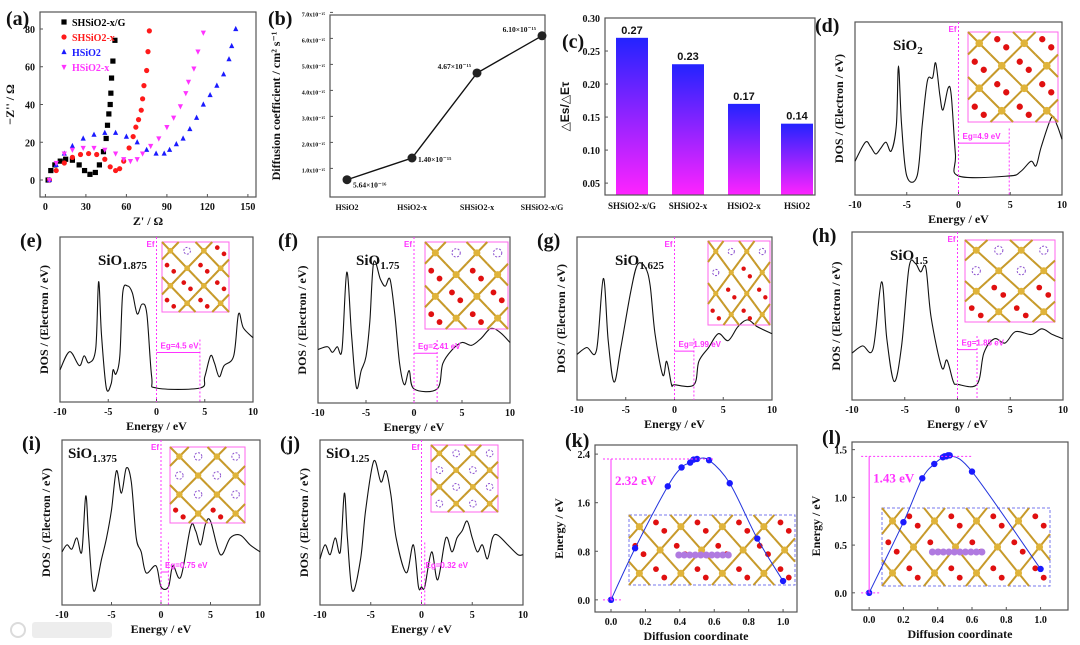  Describe the element at coordinates (592, 118) in the screenshot. I see `y-tick-label: 0.15` at that location.